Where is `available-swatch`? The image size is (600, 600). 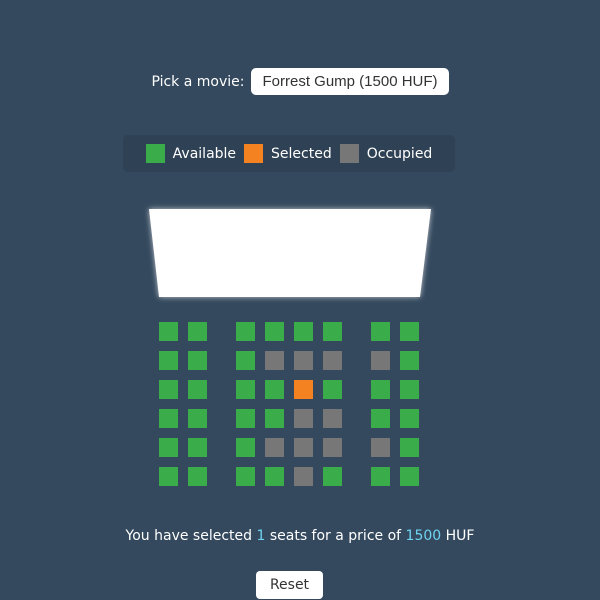
available-swatch is located at coordinates (155, 153).